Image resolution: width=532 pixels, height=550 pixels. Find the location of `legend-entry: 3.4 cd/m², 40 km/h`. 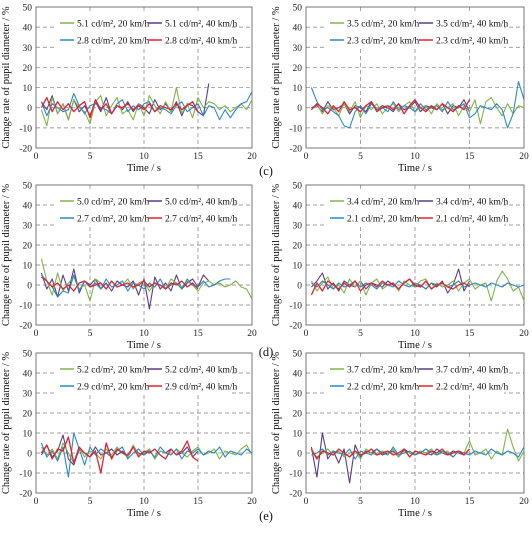

legend-entry: 3.4 cd/m², 40 km/h is located at coordinates (472, 203).